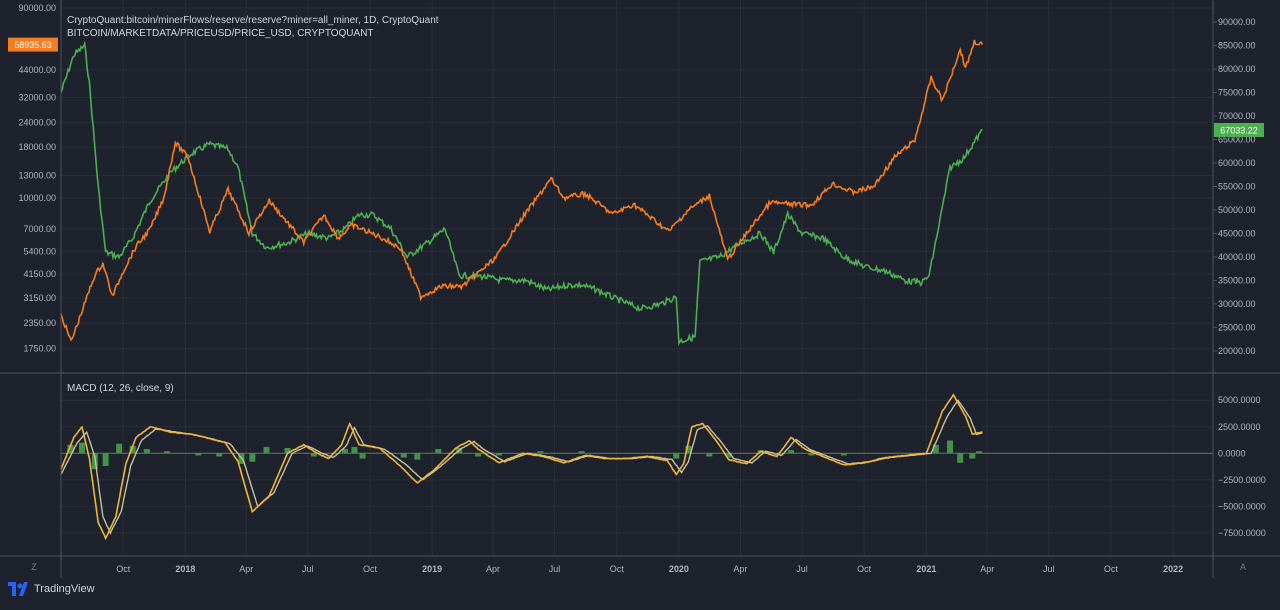 The width and height of the screenshot is (1280, 610). I want to click on left-axis-tick-label: 2350.00, so click(39, 323).